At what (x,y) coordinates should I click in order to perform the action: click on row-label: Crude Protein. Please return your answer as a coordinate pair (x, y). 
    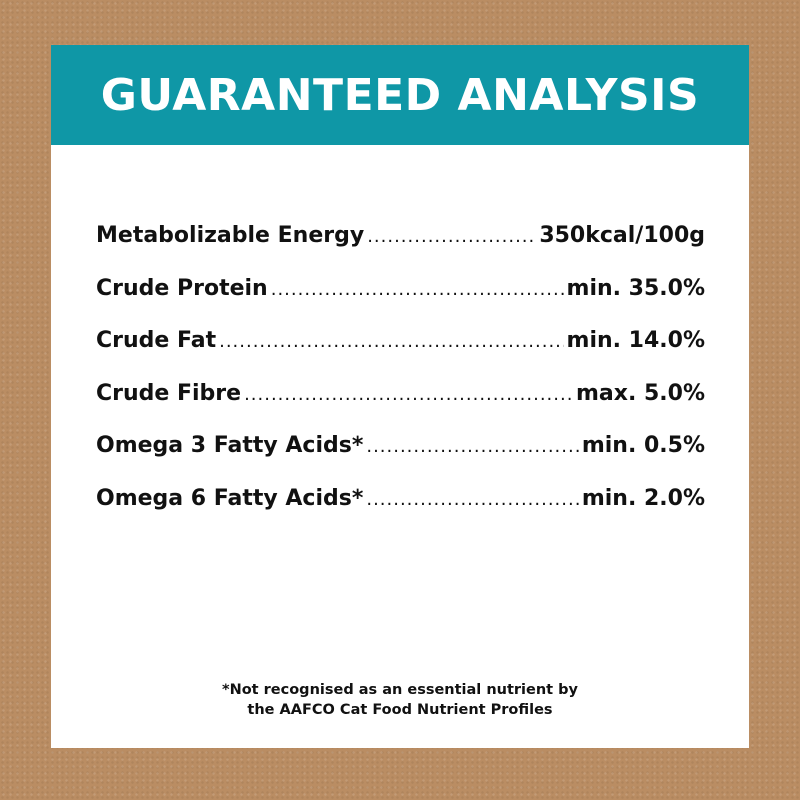
    Looking at the image, I should click on (182, 288).